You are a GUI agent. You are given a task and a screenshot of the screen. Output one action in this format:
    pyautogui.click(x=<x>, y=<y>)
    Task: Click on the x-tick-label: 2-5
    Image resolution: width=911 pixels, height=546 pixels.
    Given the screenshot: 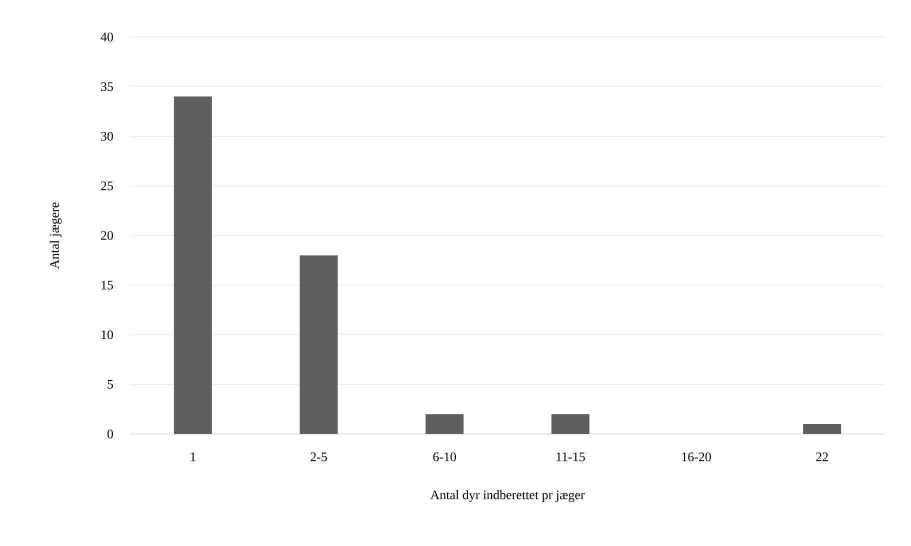 What is the action you would take?
    pyautogui.click(x=318, y=457)
    